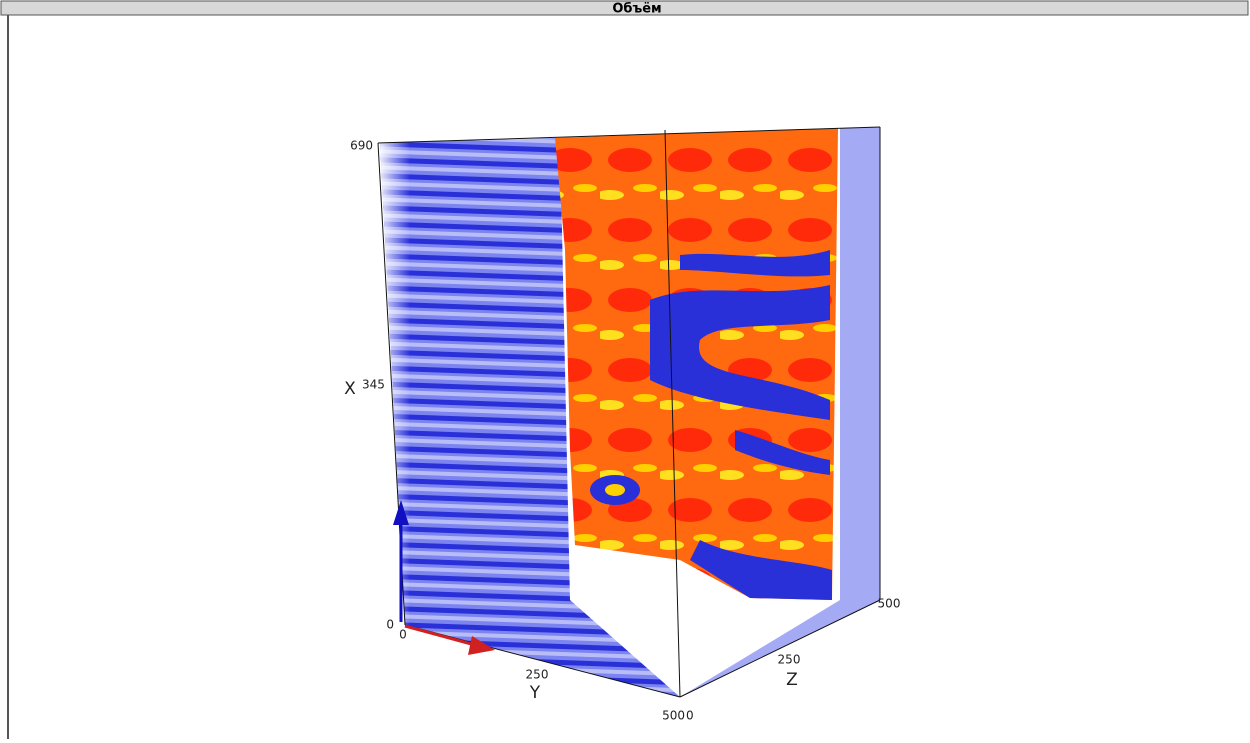 This screenshot has height=743, width=1250. I want to click on y-tick: 250, so click(537, 675).